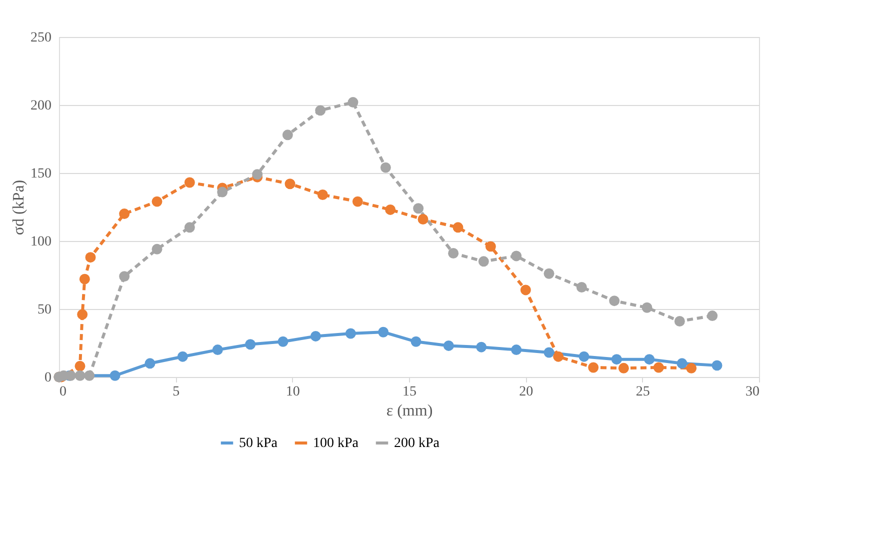 The image size is (885, 535). I want to click on x-tick-label: 15, so click(409, 392).